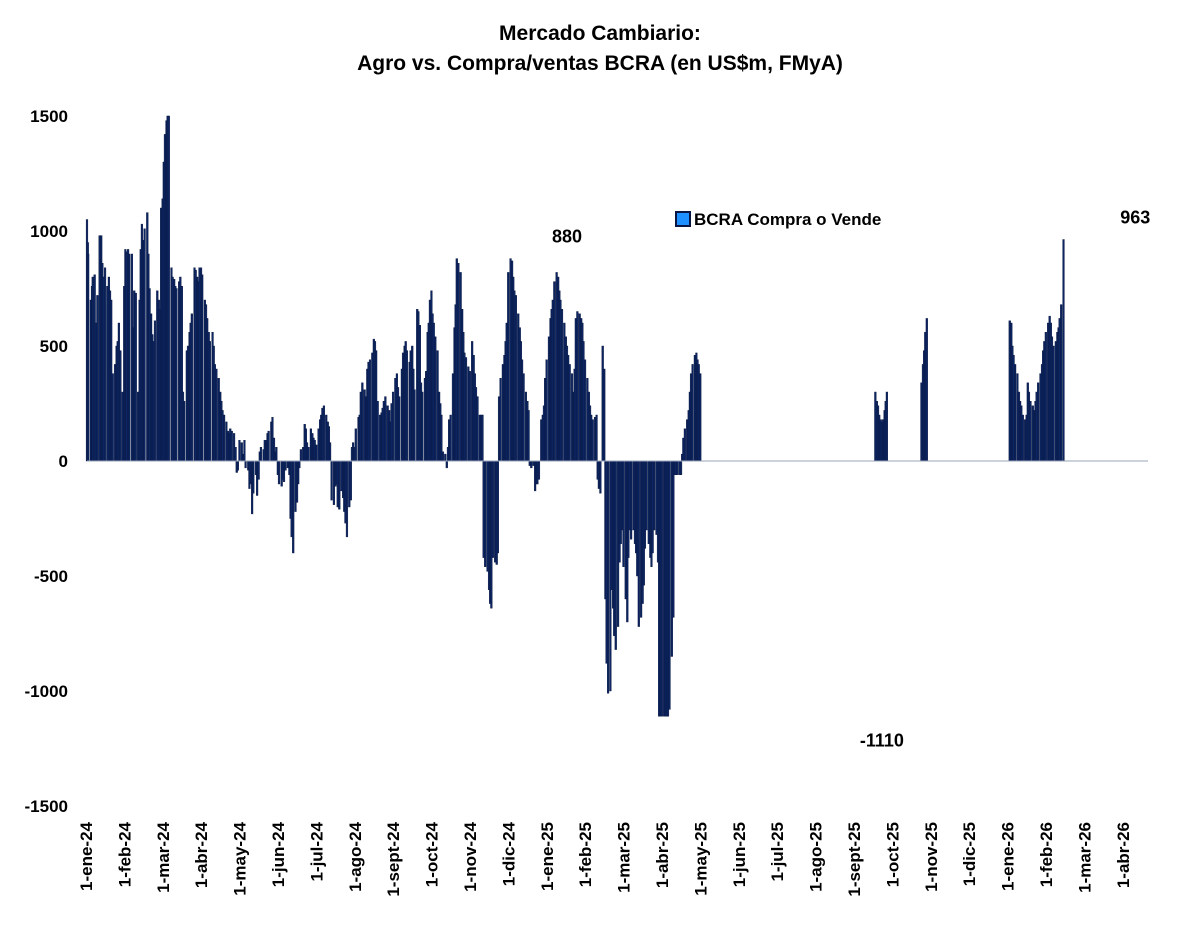  What do you see at coordinates (931, 857) in the screenshot?
I see `x-tick-label: 1-nov-25` at bounding box center [931, 857].